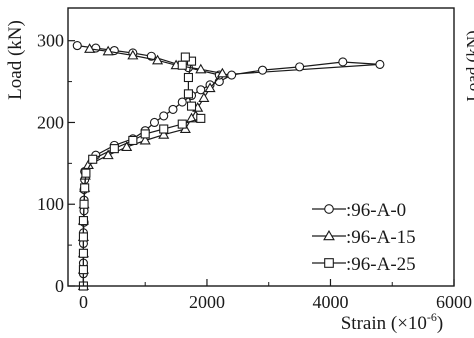 The width and height of the screenshot is (474, 338). I want to click on y-tick-label: 0, so click(59, 286).